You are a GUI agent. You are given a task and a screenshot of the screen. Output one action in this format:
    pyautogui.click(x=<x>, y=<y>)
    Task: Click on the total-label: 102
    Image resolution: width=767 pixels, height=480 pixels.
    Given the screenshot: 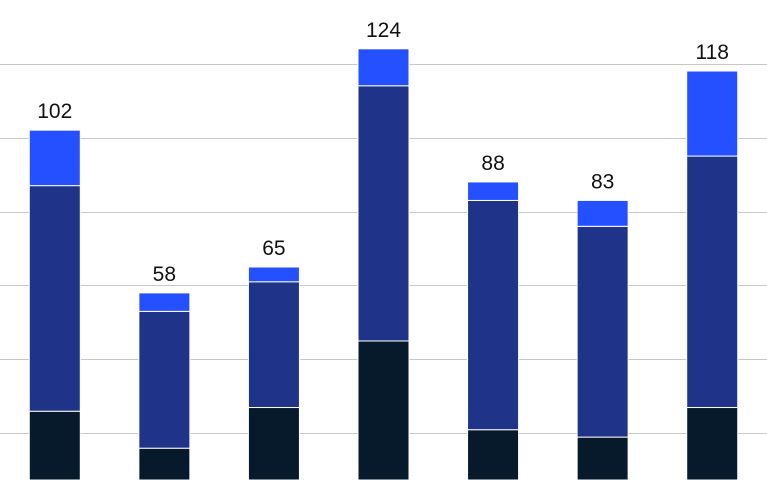 What is the action you would take?
    pyautogui.click(x=54, y=111)
    